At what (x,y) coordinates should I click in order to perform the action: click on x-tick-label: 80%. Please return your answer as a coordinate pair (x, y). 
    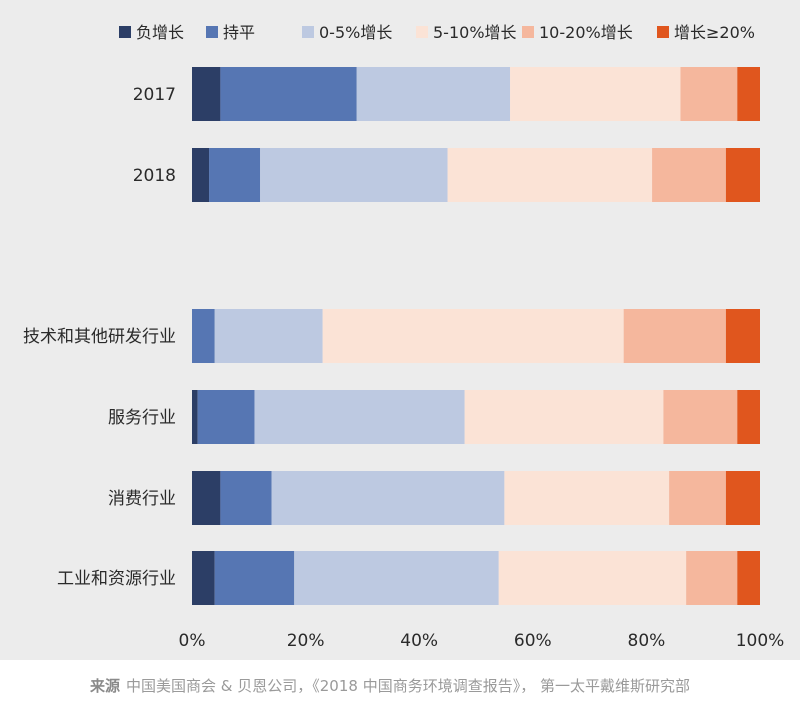
    Looking at the image, I should click on (647, 641).